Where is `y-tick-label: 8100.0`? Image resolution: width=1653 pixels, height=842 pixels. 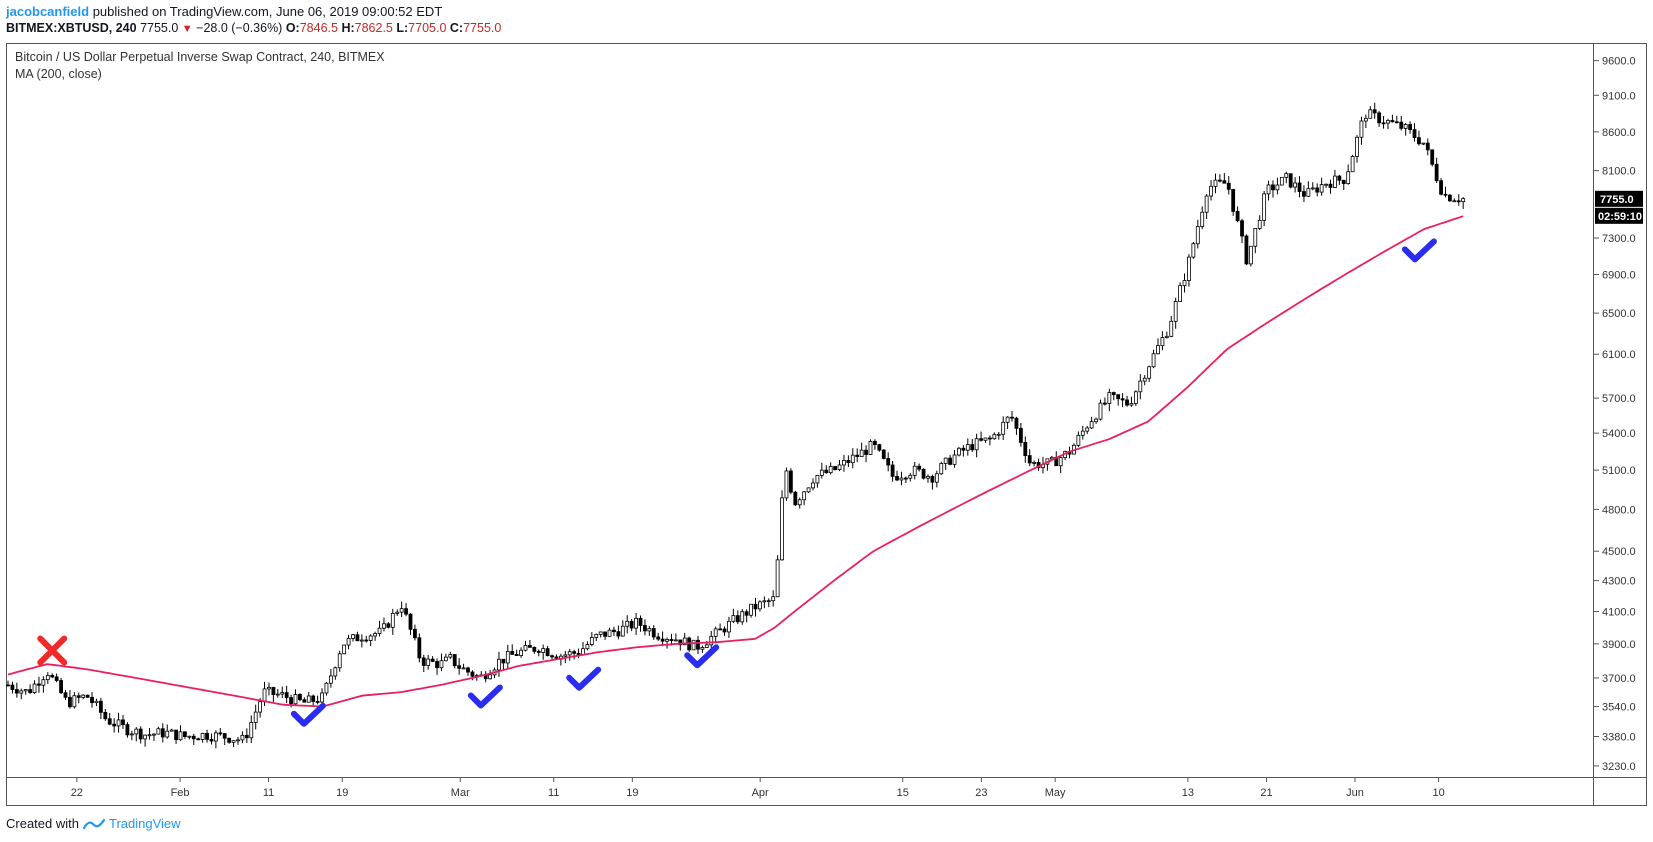
y-tick-label: 8100.0 is located at coordinates (1619, 172).